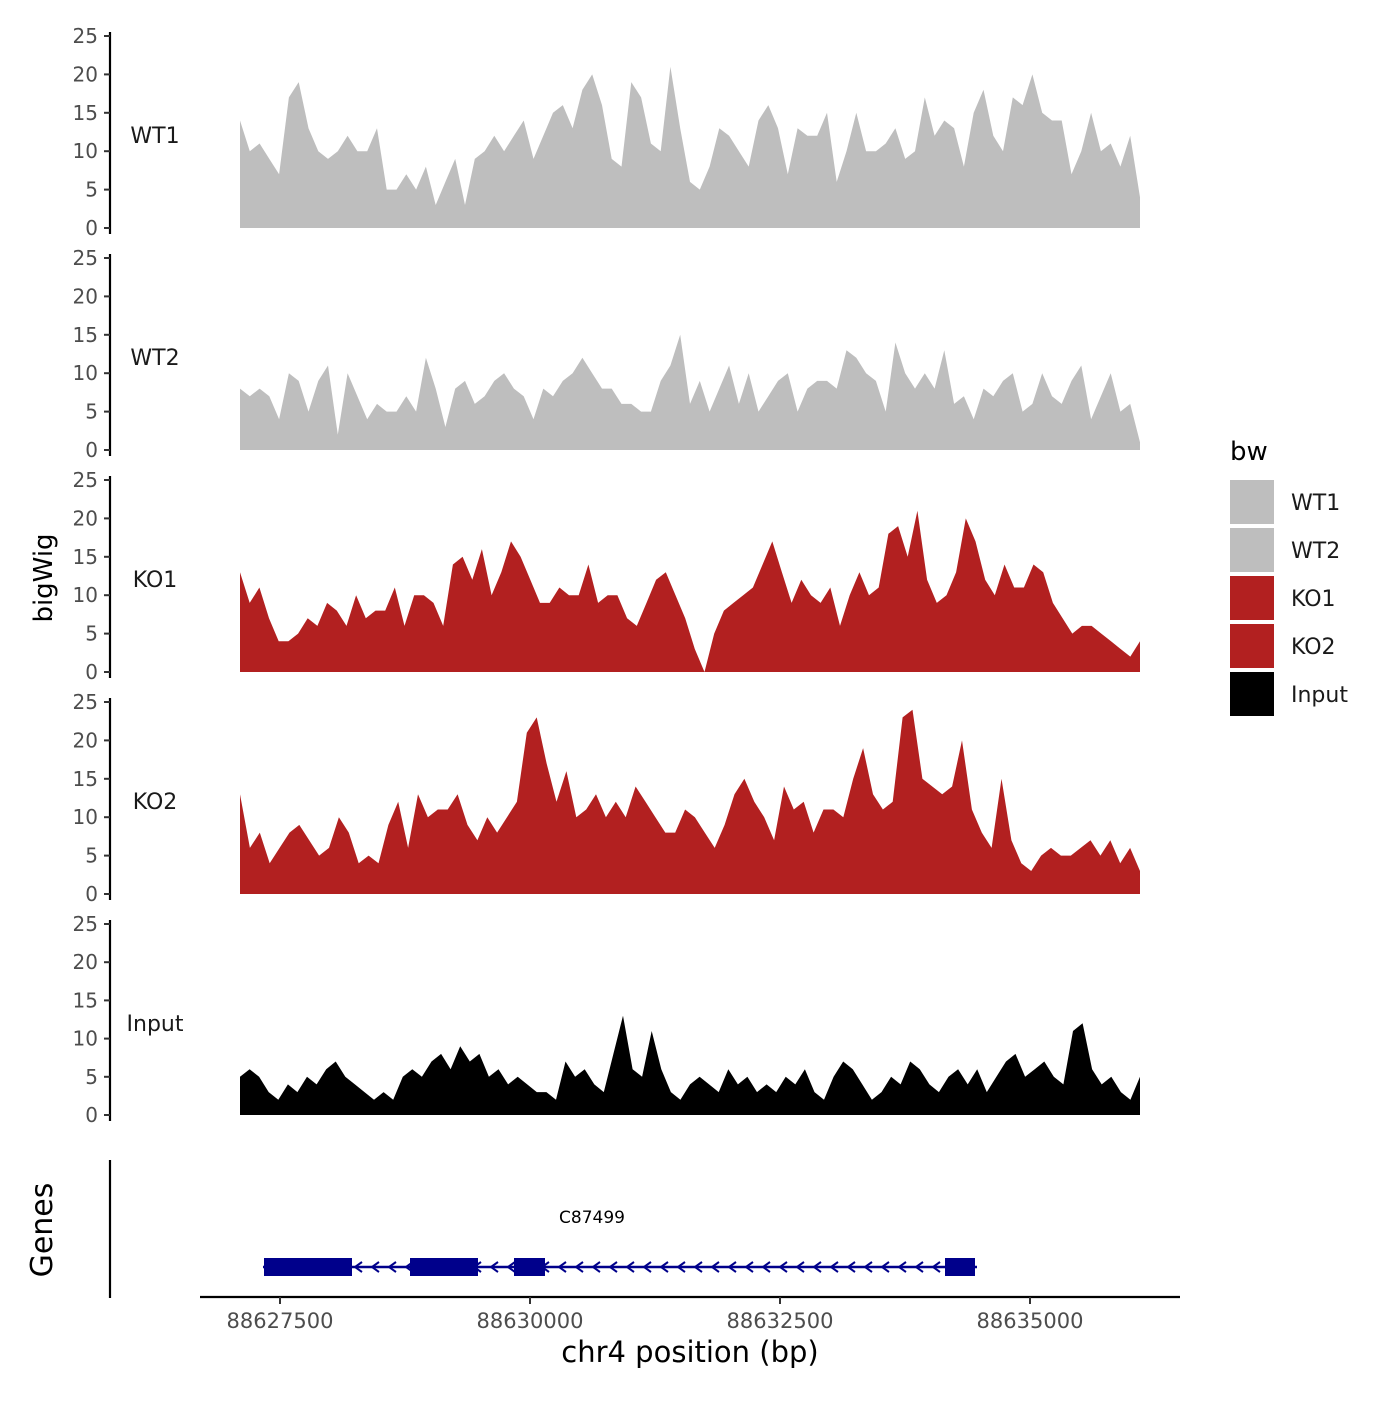 Image resolution: width=1400 pixels, height=1404 pixels. Describe the element at coordinates (44, 577) in the screenshot. I see `y-axis-title: bigWig` at that location.